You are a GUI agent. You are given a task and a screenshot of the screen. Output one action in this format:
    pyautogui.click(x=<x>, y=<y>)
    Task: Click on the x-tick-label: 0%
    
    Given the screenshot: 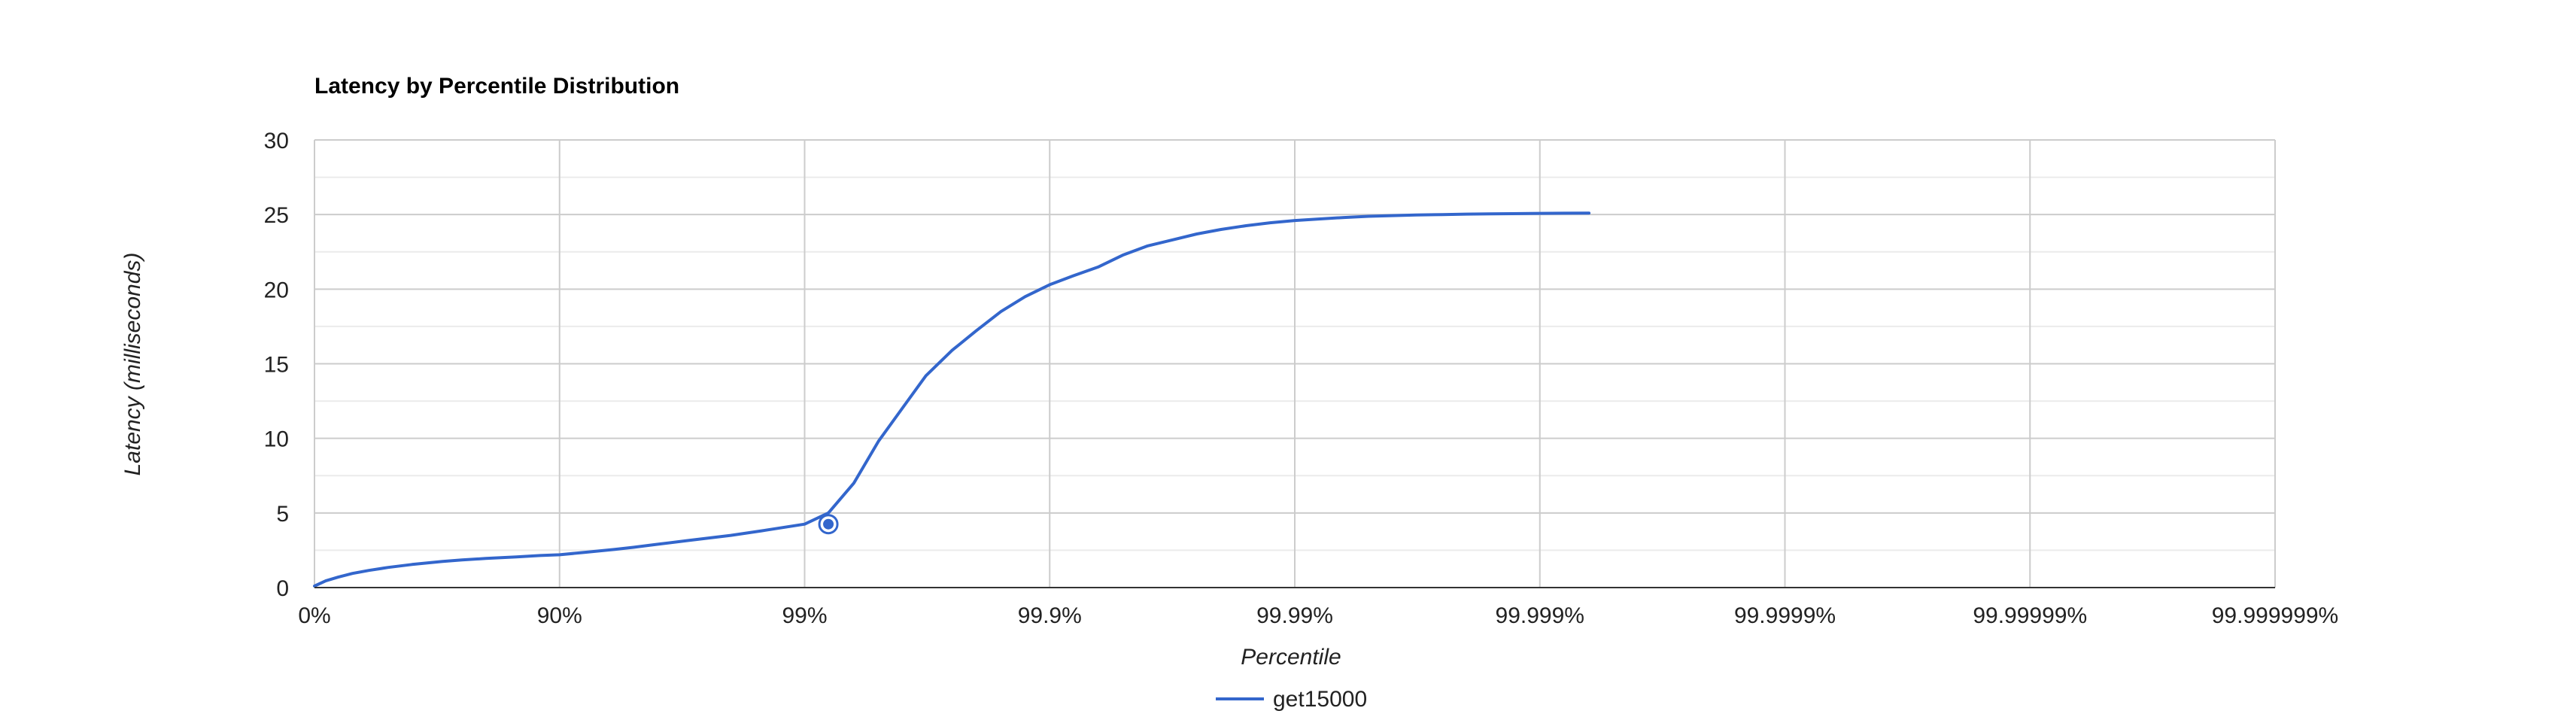 What is the action you would take?
    pyautogui.click(x=314, y=616)
    